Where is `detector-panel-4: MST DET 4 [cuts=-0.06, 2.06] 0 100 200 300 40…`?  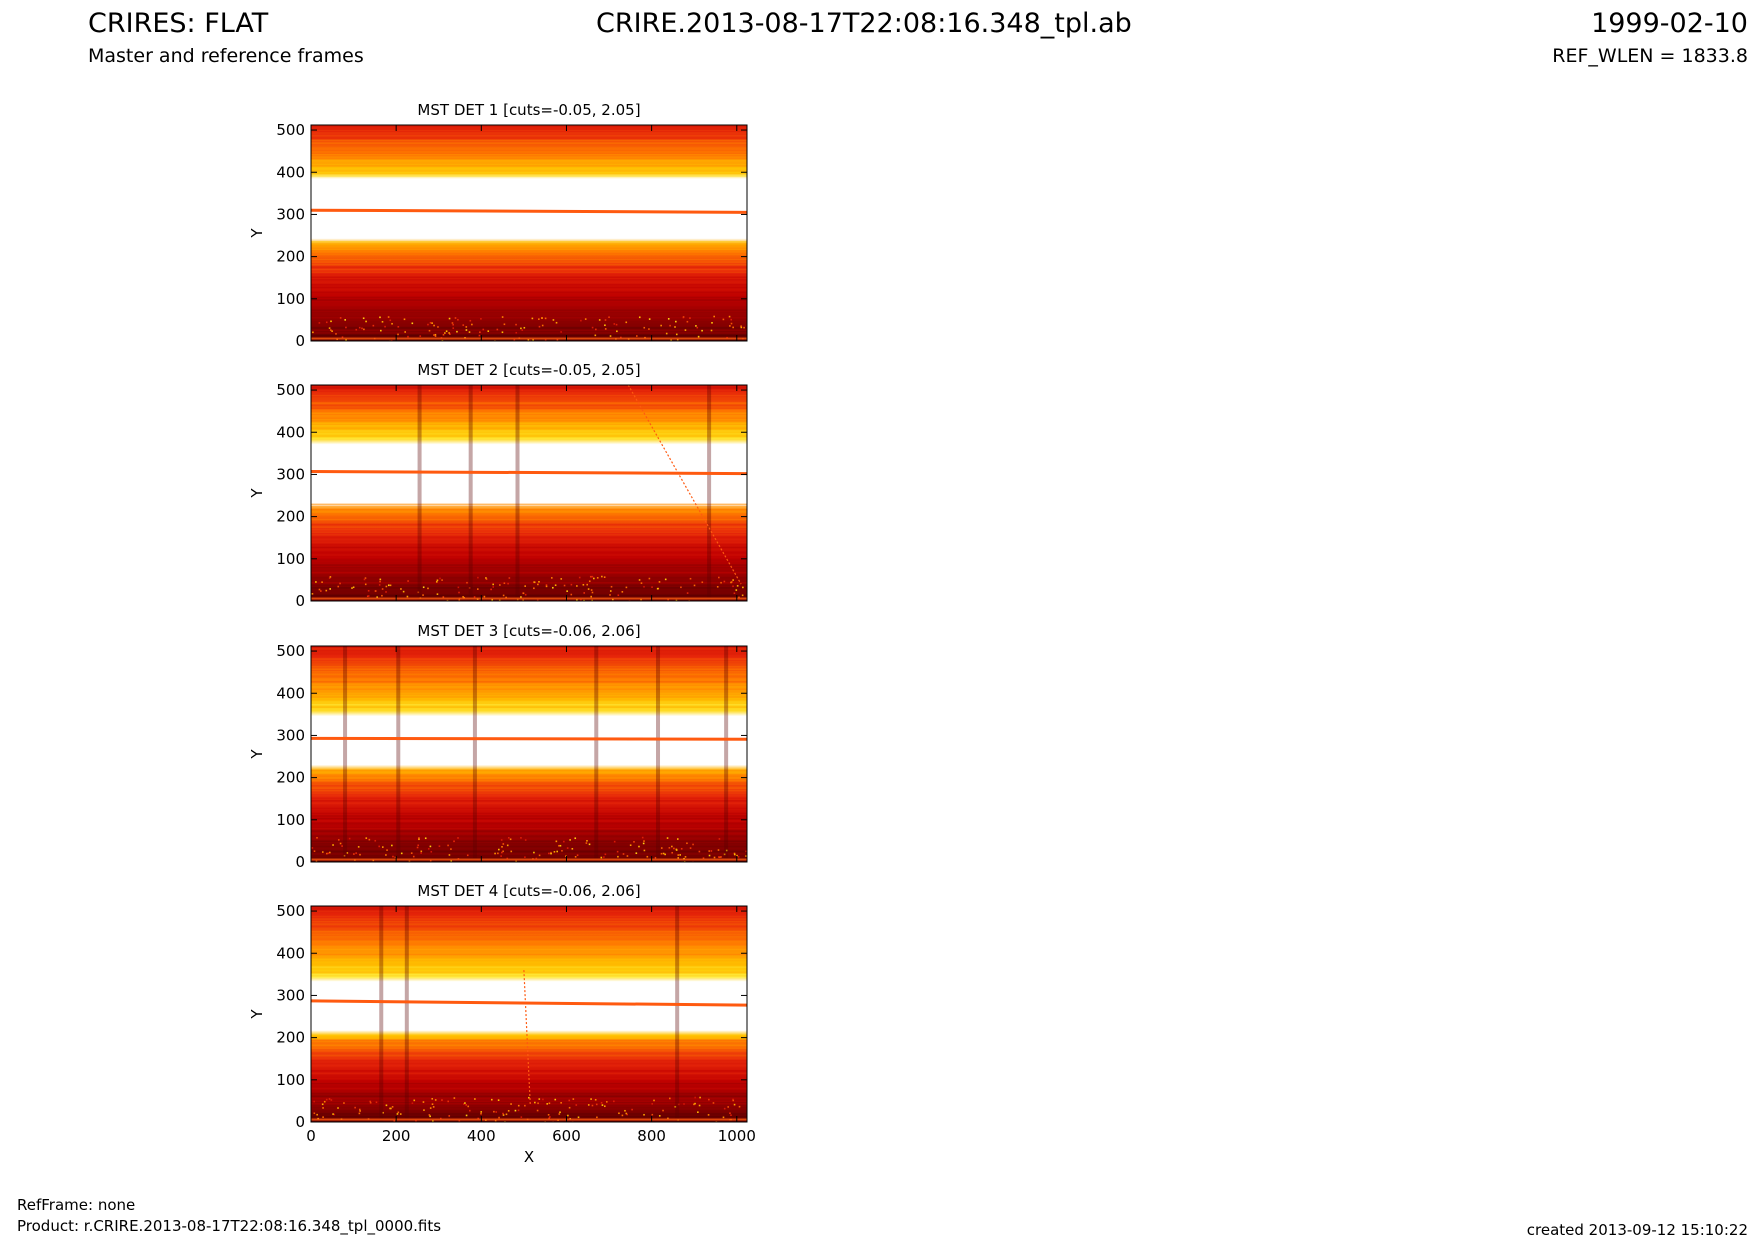
detector-panel-4: MST DET 4 [cuts=-0.06, 2.06] 0 100 200 300 40… is located at coordinates (502, 1024).